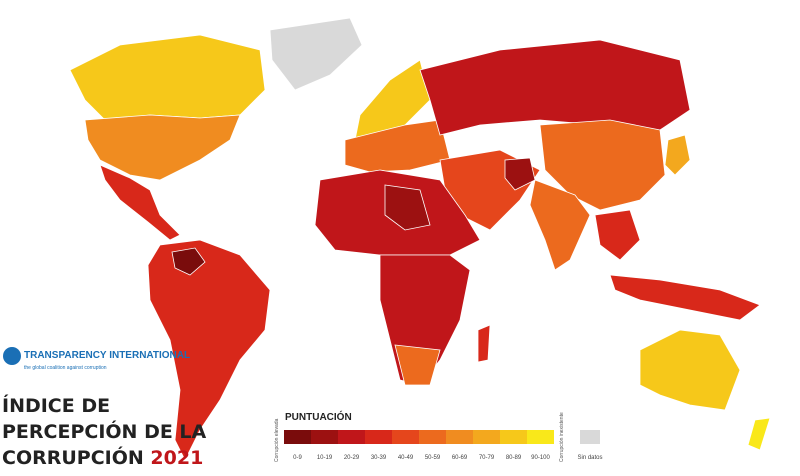 The width and height of the screenshot is (800, 476). I want to click on legend-bin-label: 80-89, so click(514, 458).